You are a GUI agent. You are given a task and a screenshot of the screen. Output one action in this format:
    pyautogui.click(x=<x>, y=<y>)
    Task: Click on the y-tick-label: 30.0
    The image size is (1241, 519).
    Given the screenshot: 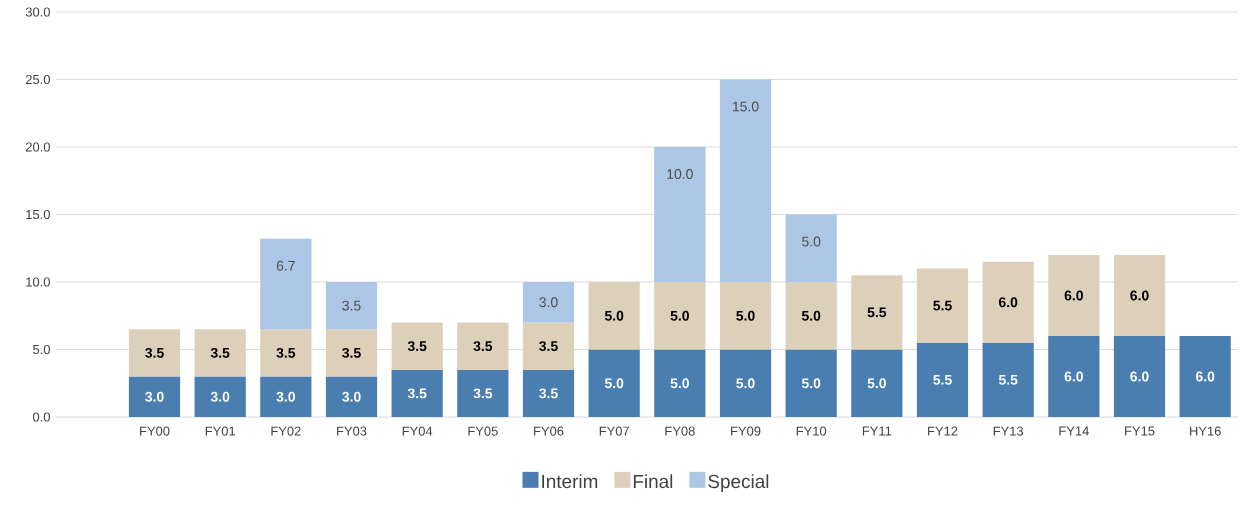 What is the action you would take?
    pyautogui.click(x=37, y=12)
    